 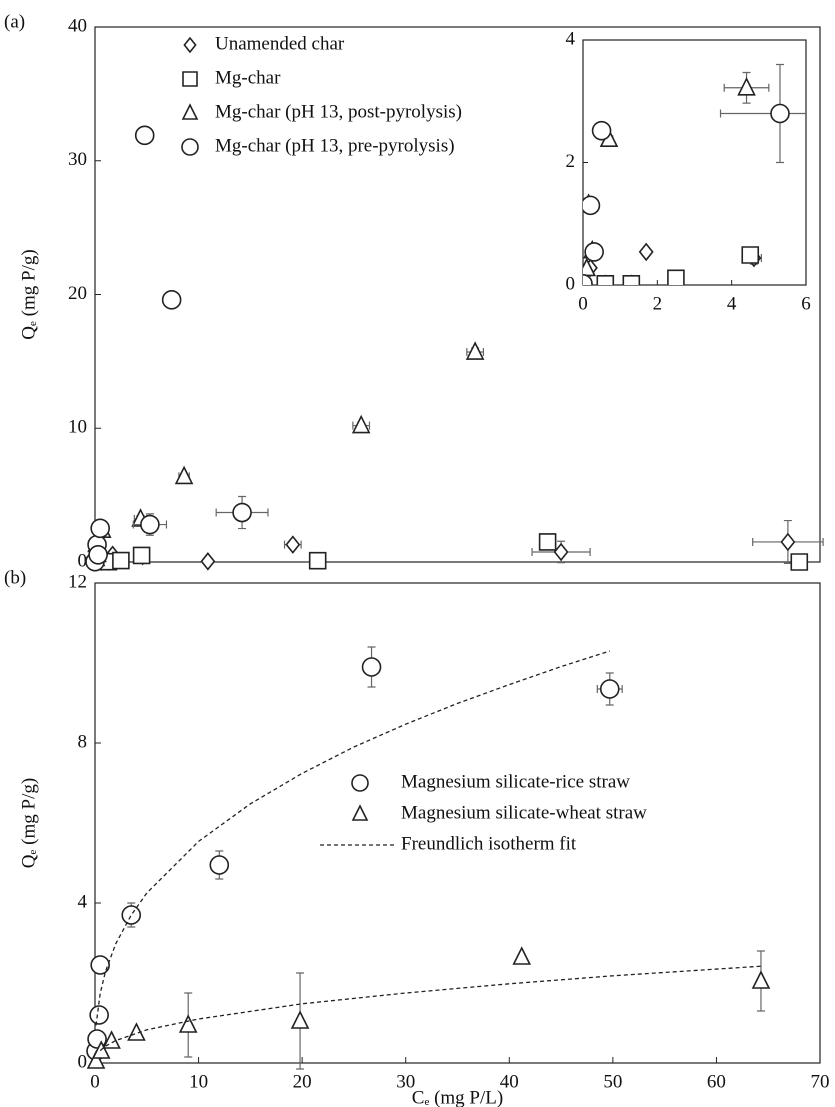 I want to click on y-tick-label: 20, so click(x=77, y=293).